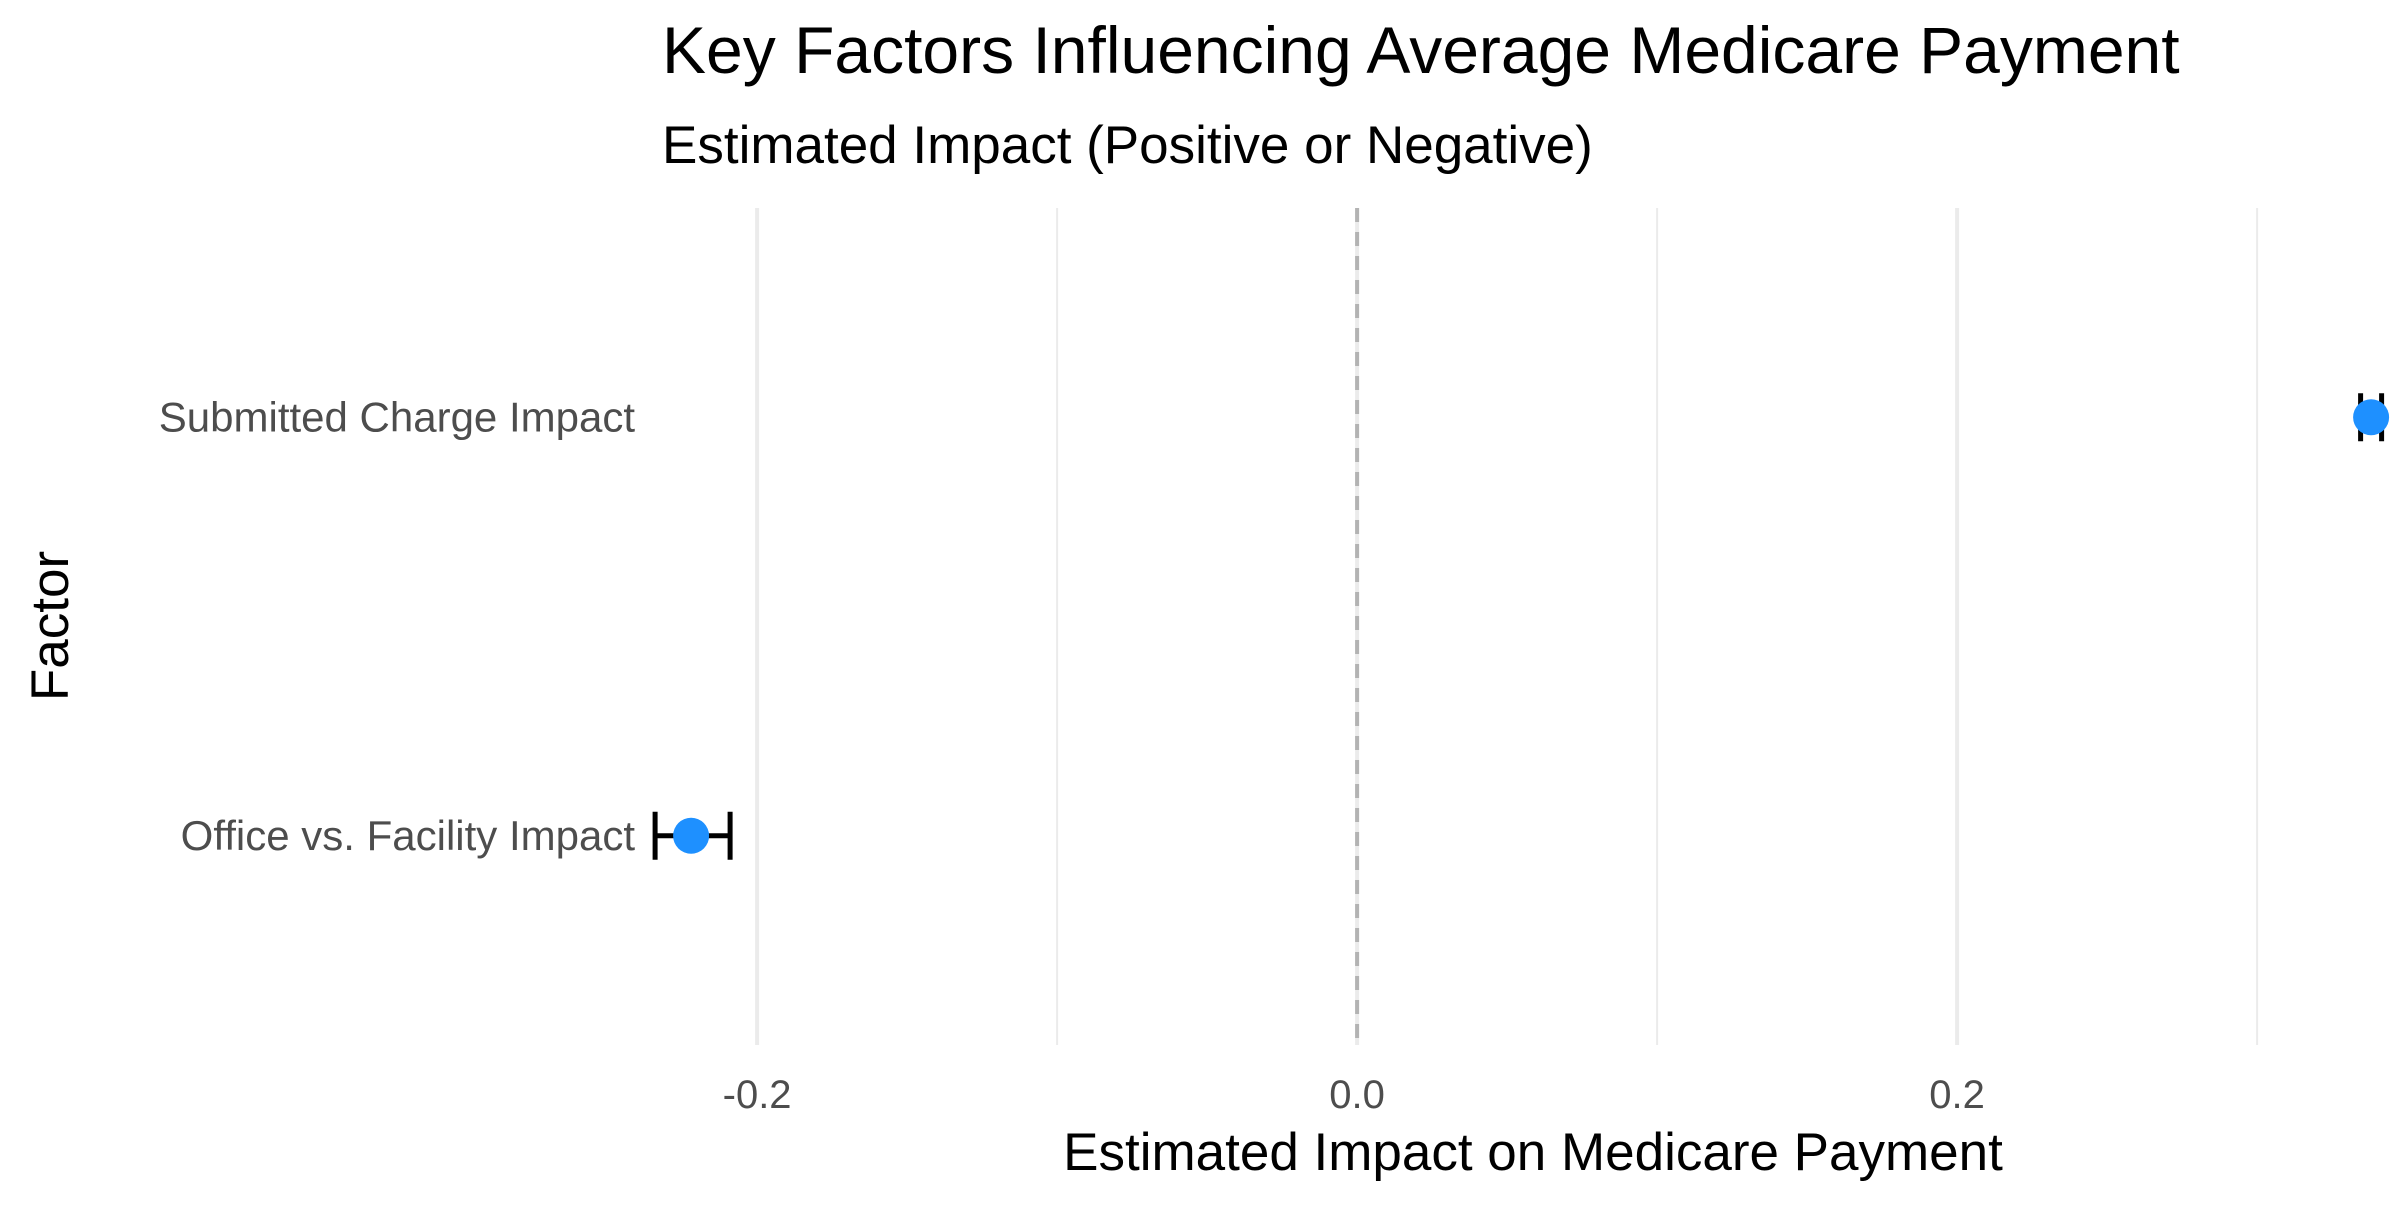  Describe the element at coordinates (1533, 1152) in the screenshot. I see `x-axis-label: Estimated Impact on Medicare Payment` at that location.